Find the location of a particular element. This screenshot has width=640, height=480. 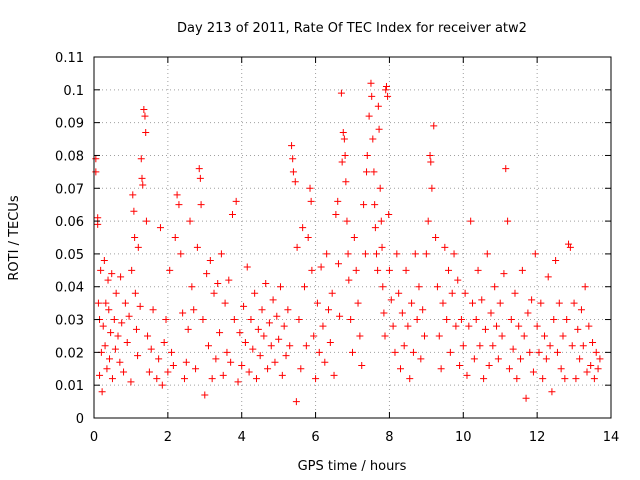

x-tick-label: 2 is located at coordinates (168, 437).